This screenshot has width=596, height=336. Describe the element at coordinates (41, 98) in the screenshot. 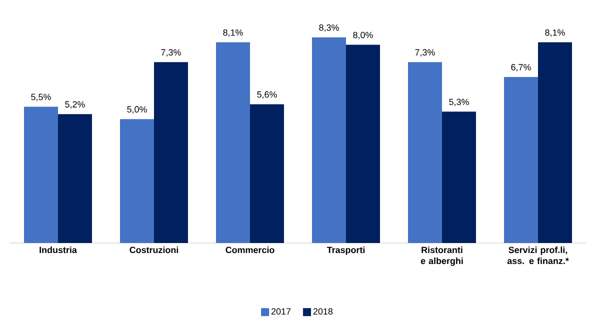

I see `data-label: 5,5%` at that location.